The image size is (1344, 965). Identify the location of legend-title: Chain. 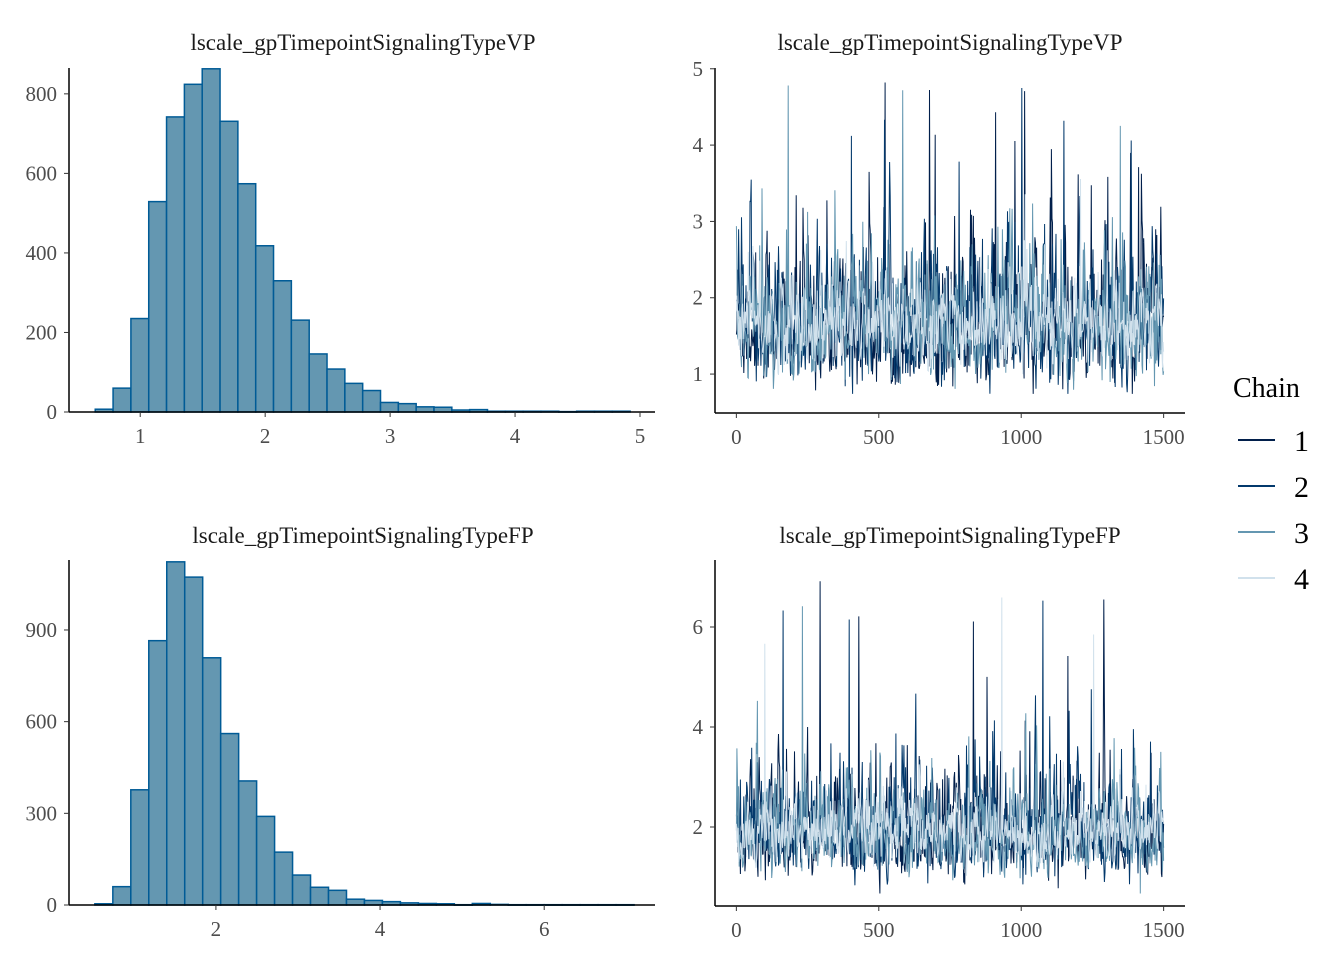
(1266, 388).